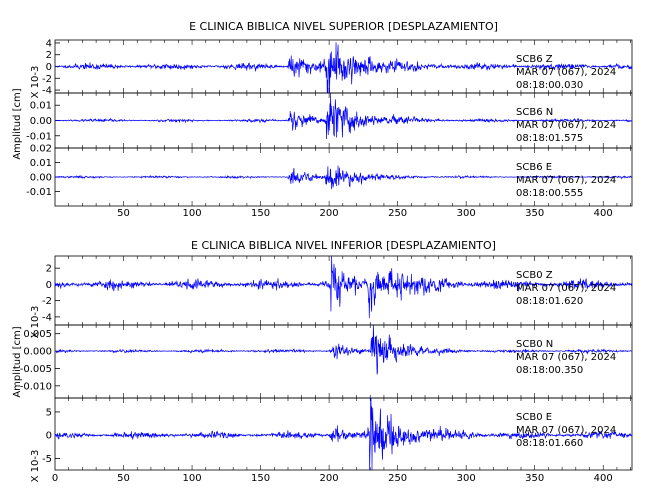 The width and height of the screenshot is (650, 500). What do you see at coordinates (49, 412) in the screenshot?
I see `y-tick-label: 5` at bounding box center [49, 412].